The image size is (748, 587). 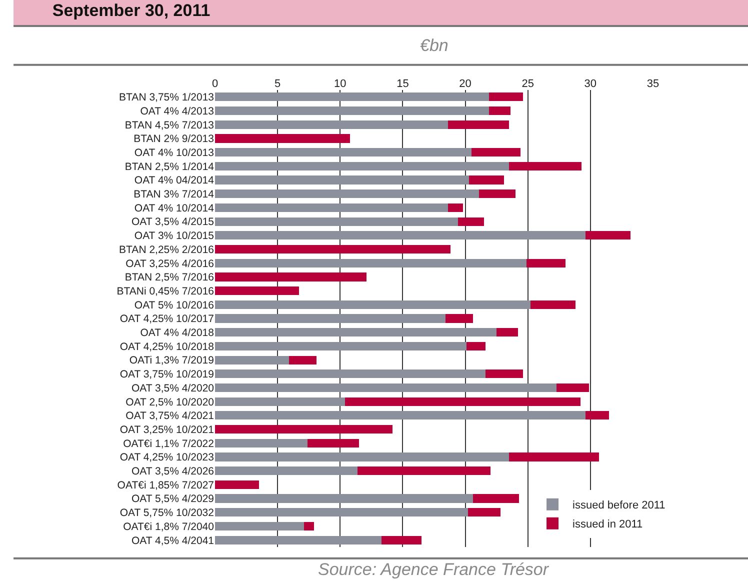 What do you see at coordinates (170, 416) in the screenshot?
I see `y-tick-label: OAT 3,75% 4/2021` at bounding box center [170, 416].